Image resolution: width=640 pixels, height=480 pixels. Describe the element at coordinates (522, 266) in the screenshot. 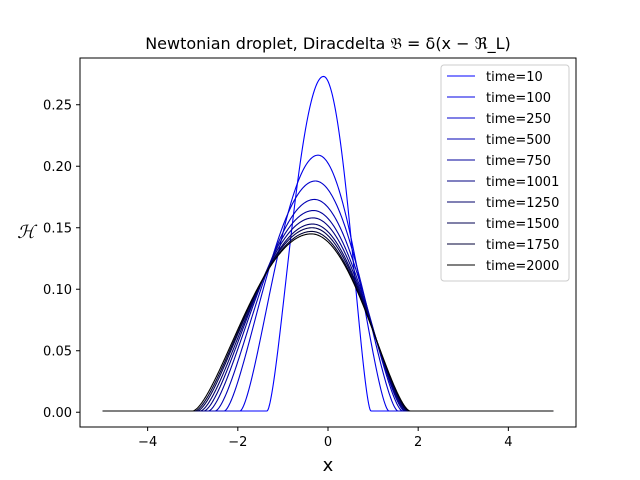

I see `legend-label: time=2000` at that location.